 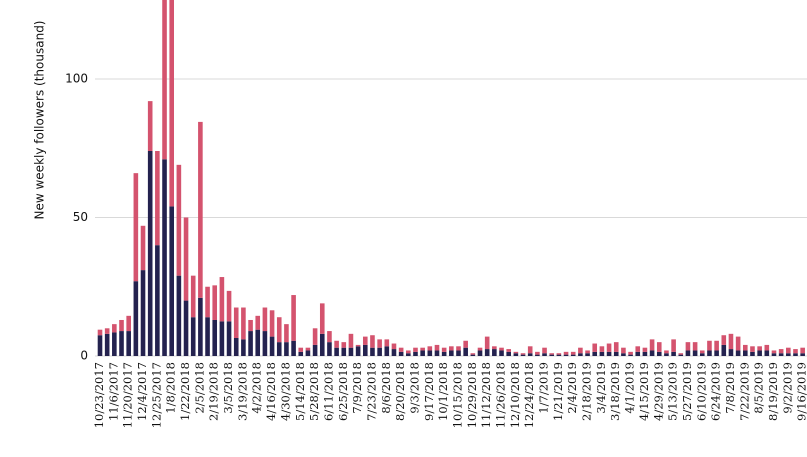 I want to click on x-tick-label: 5/14/2018, so click(x=300, y=391).